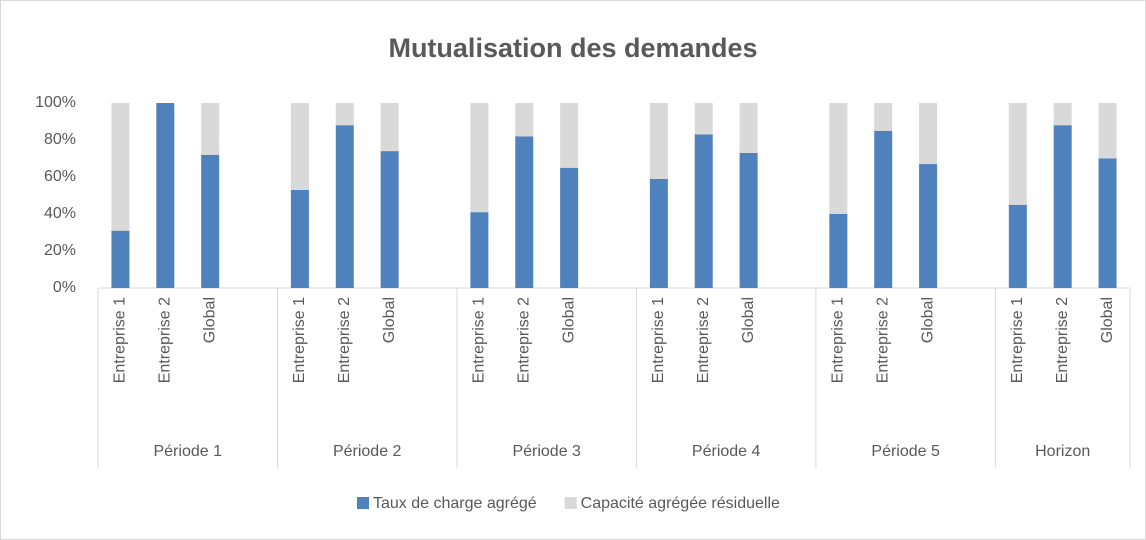  I want to click on group-label: Période 2, so click(367, 451).